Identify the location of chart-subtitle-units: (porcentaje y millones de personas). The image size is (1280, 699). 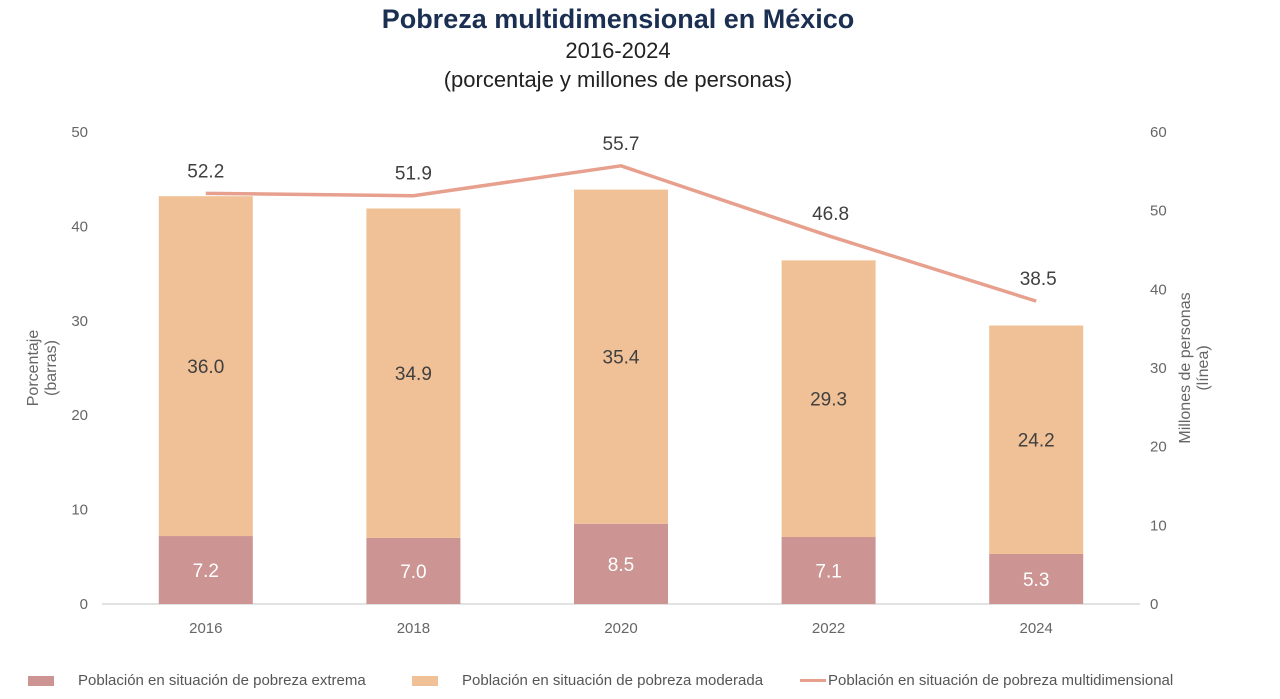
(618, 79).